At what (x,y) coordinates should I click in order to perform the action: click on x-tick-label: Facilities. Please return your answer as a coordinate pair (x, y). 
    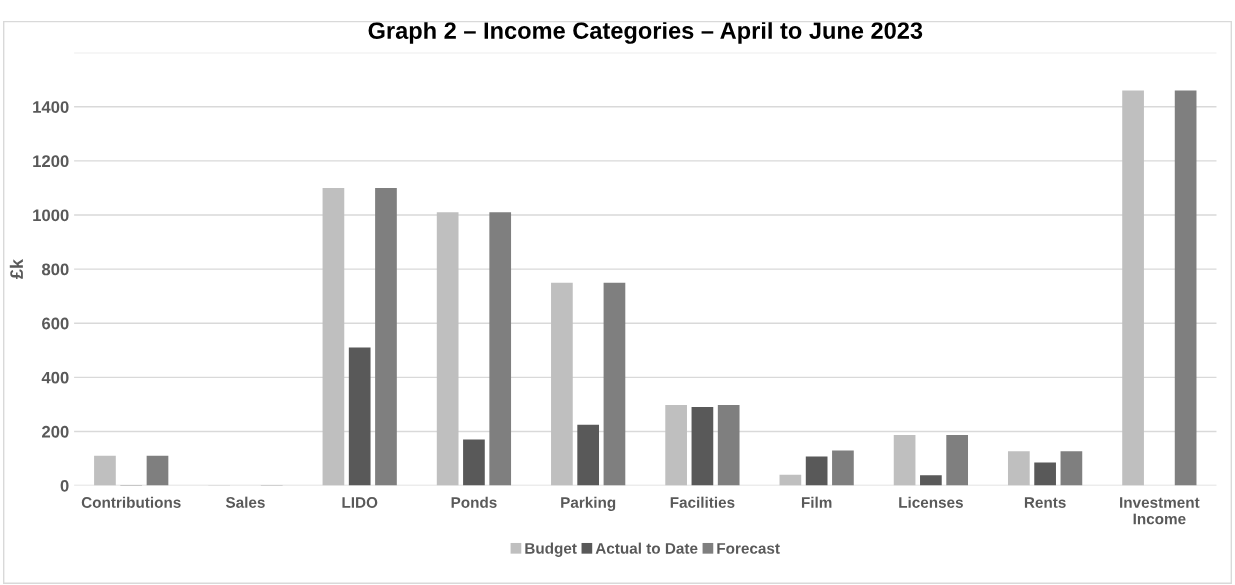
    Looking at the image, I should click on (702, 502).